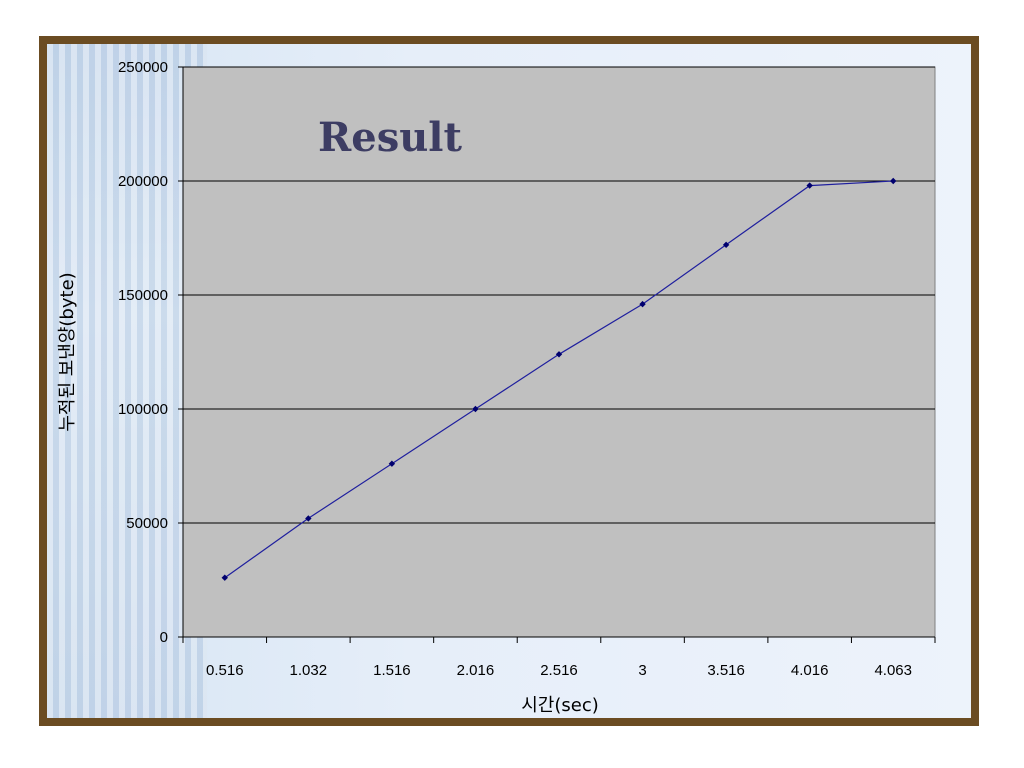  I want to click on x-tick-label: 1.516, so click(392, 670).